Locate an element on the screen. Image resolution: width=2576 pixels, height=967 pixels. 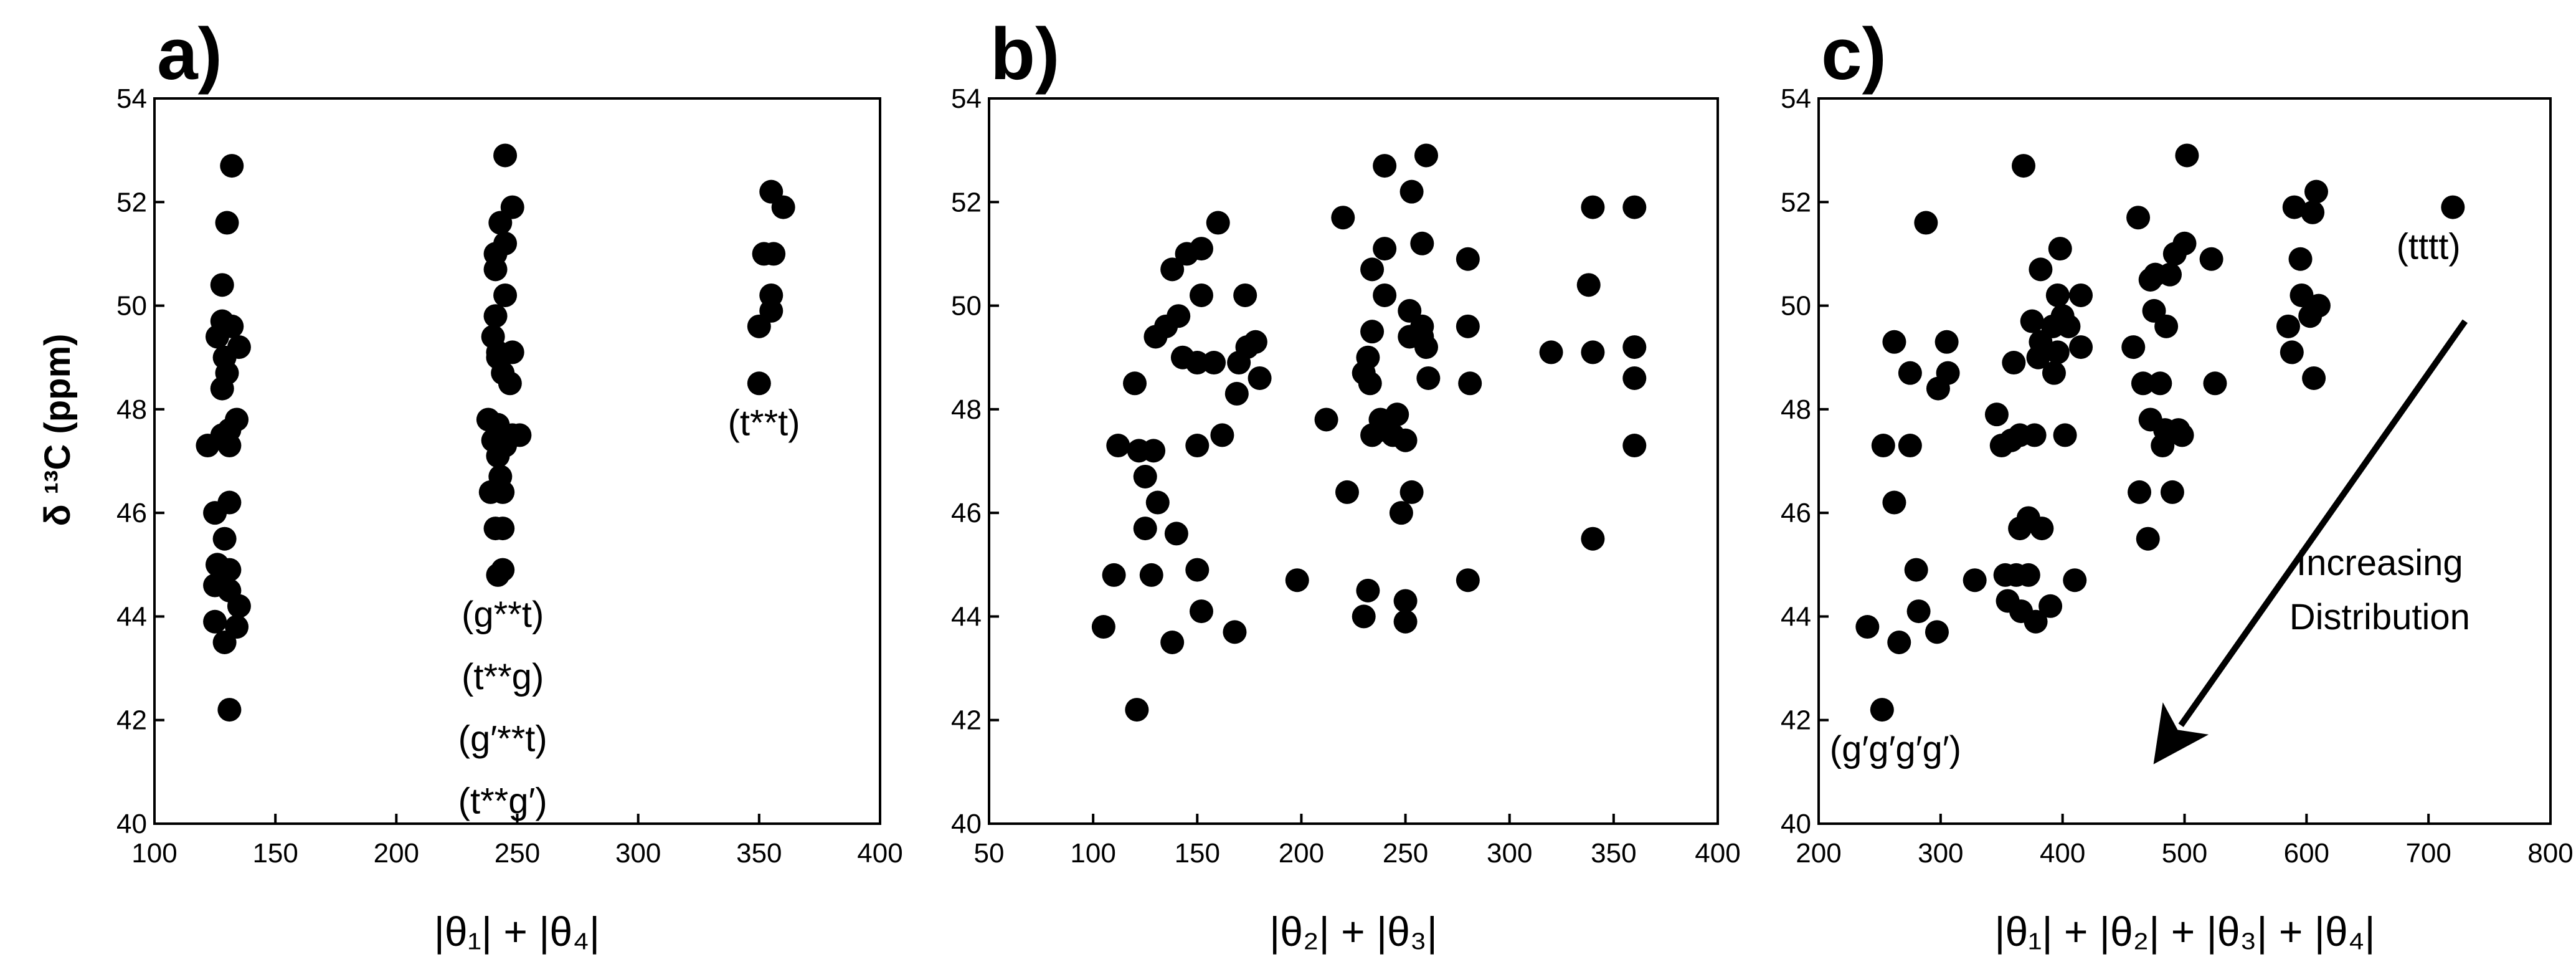
y-tick-label-b-0: 40 is located at coordinates (966, 824).